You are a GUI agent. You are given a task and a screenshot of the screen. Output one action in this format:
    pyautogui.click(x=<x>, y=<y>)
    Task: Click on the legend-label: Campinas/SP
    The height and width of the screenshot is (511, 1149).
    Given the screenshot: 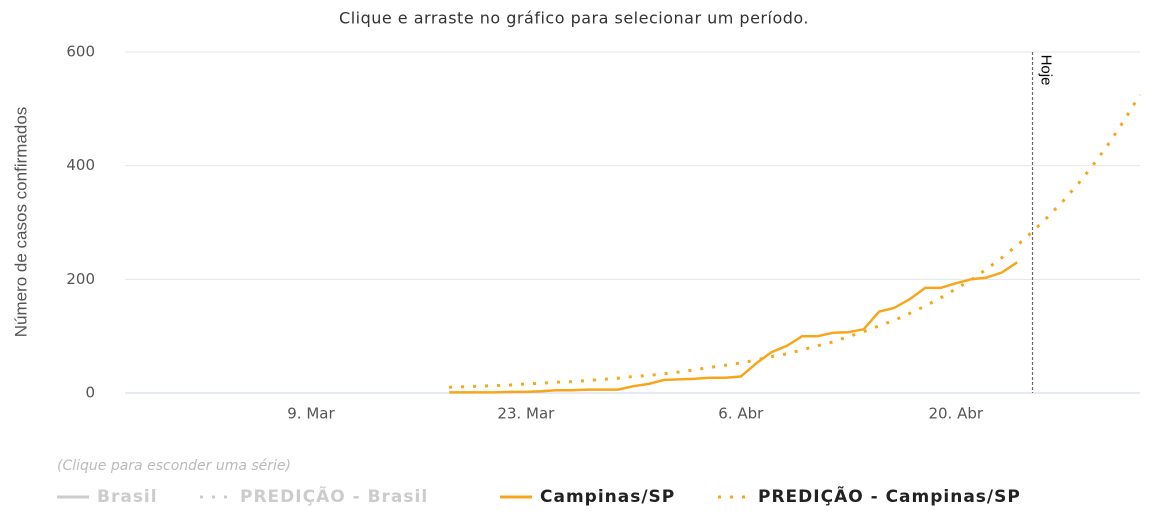 What is the action you would take?
    pyautogui.click(x=607, y=497)
    